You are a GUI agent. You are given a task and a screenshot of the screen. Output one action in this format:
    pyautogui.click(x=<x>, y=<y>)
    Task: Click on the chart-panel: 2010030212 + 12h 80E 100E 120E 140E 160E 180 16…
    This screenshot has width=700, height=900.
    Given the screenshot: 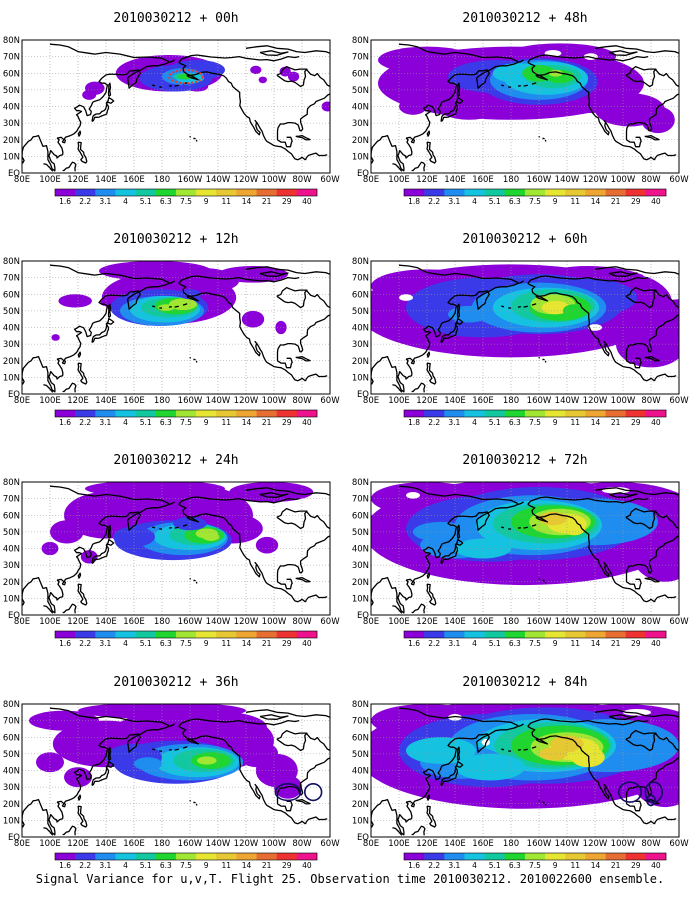 What is the action you would take?
    pyautogui.click(x=171, y=329)
    